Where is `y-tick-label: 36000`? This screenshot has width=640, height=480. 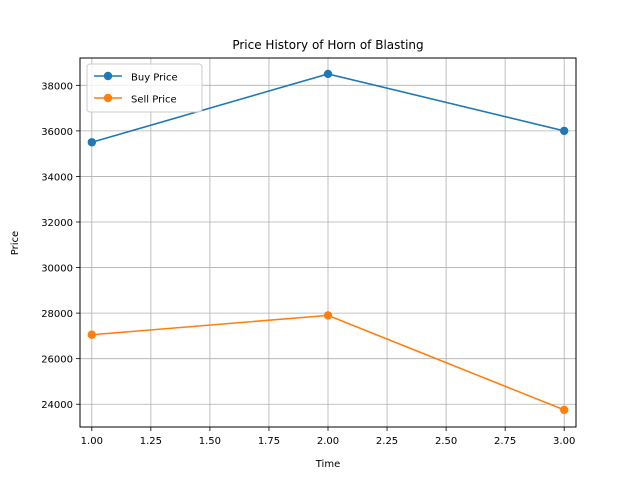 y-tick-label: 36000 is located at coordinates (57, 132).